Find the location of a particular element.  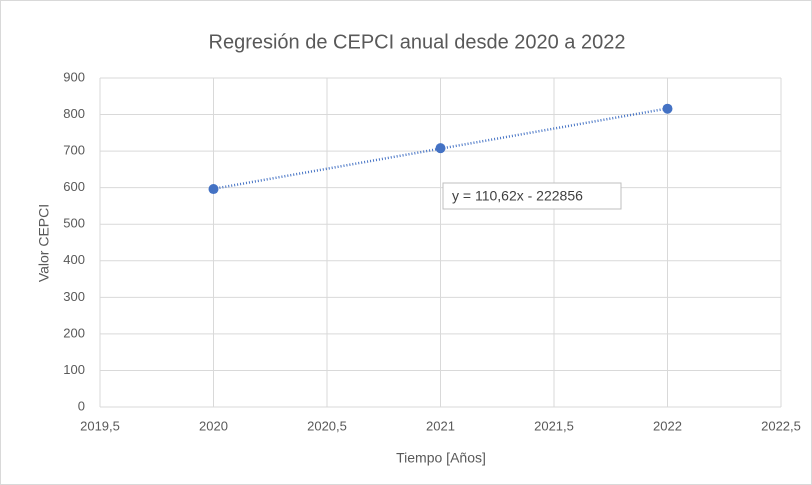

y-axis-label: Valor CEPCI is located at coordinates (44, 243).